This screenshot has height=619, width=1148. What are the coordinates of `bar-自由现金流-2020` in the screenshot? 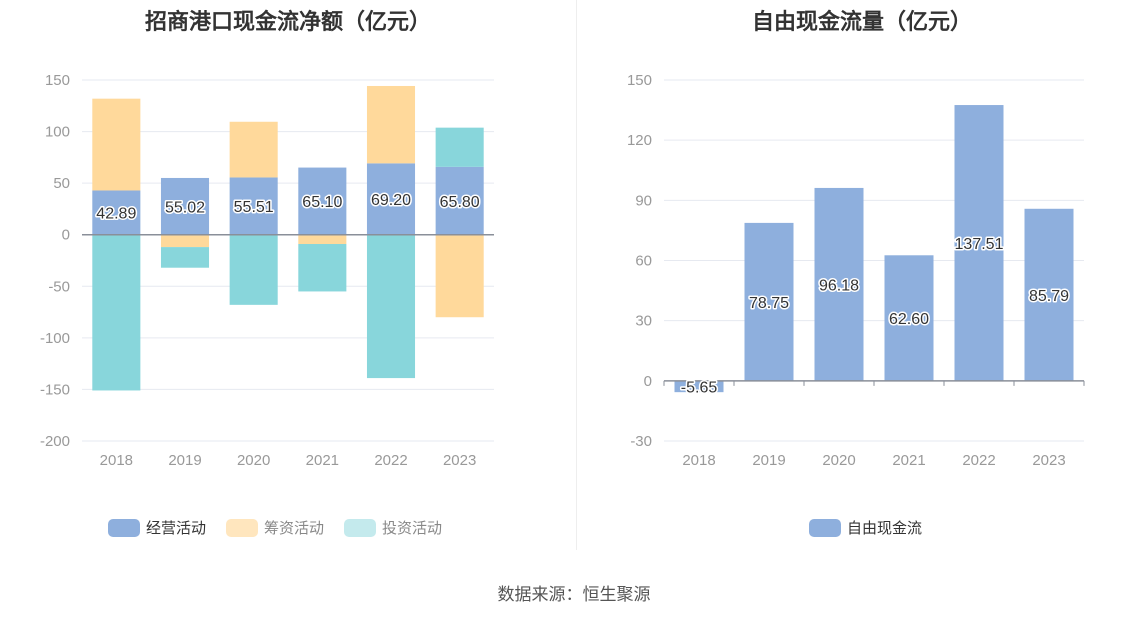 It's located at (839, 284).